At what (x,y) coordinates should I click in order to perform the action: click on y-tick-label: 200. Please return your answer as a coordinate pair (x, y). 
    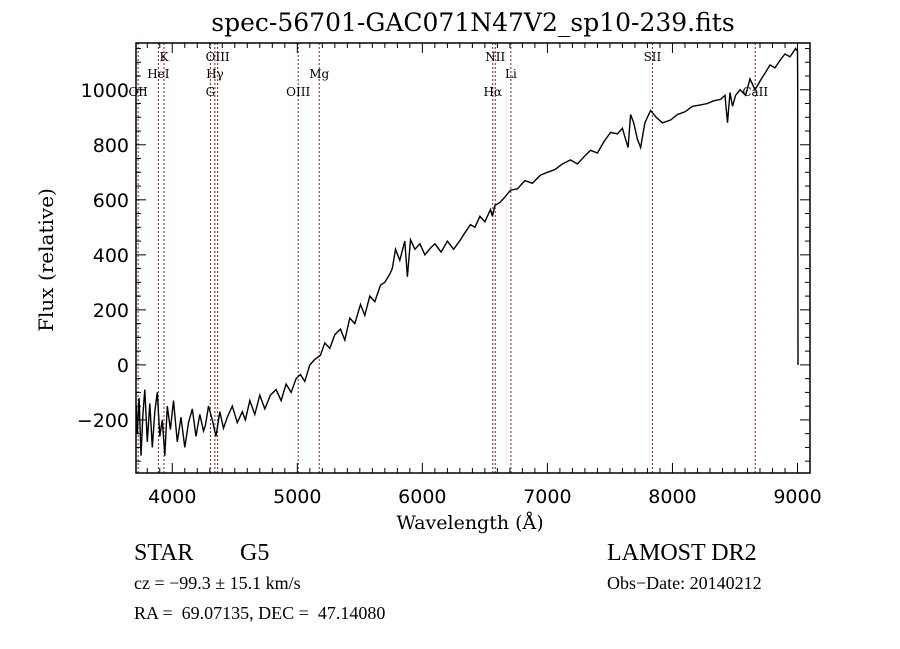
    Looking at the image, I should click on (111, 311).